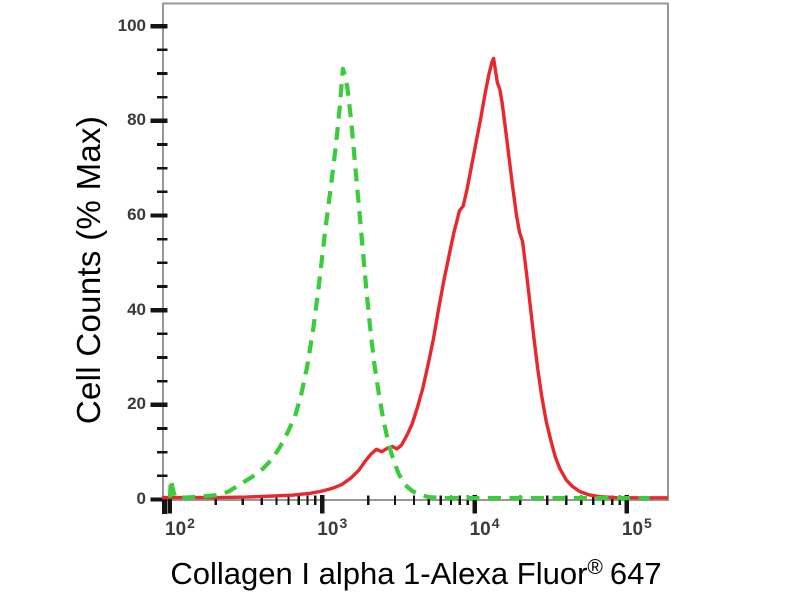 This screenshot has height=600, width=800. Describe the element at coordinates (131, 25) in the screenshot. I see `y-tick-label-100: 100` at that location.